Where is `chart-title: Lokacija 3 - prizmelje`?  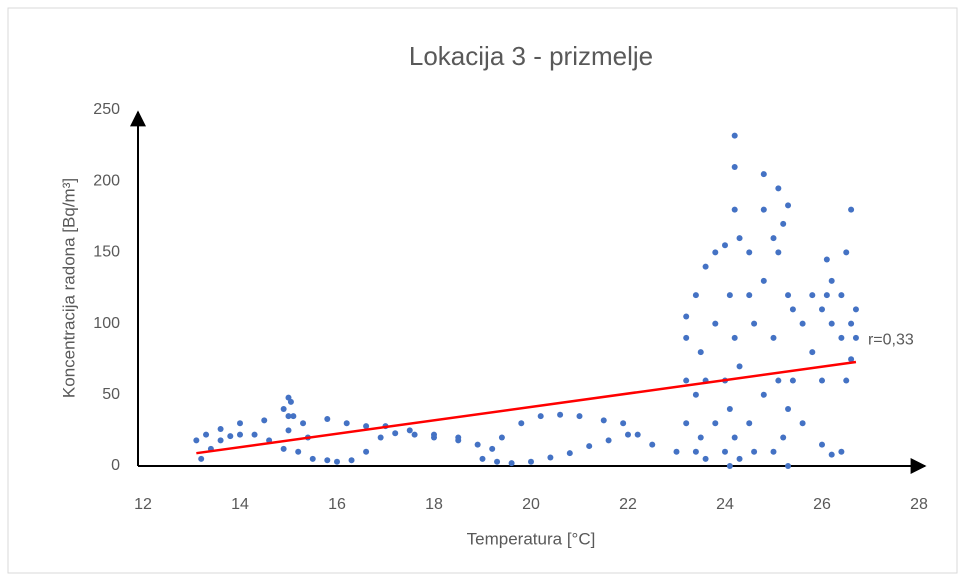 chart-title: Lokacija 3 - prizmelje is located at coordinates (531, 56).